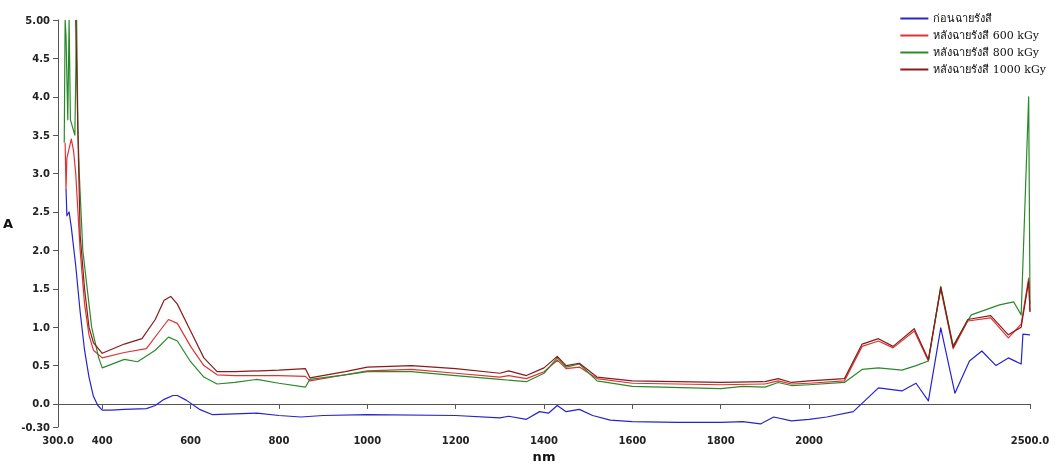 The width and height of the screenshot is (1061, 472). I want to click on legend-label: หลังฉายรังสี 800 kGy, so click(986, 52).